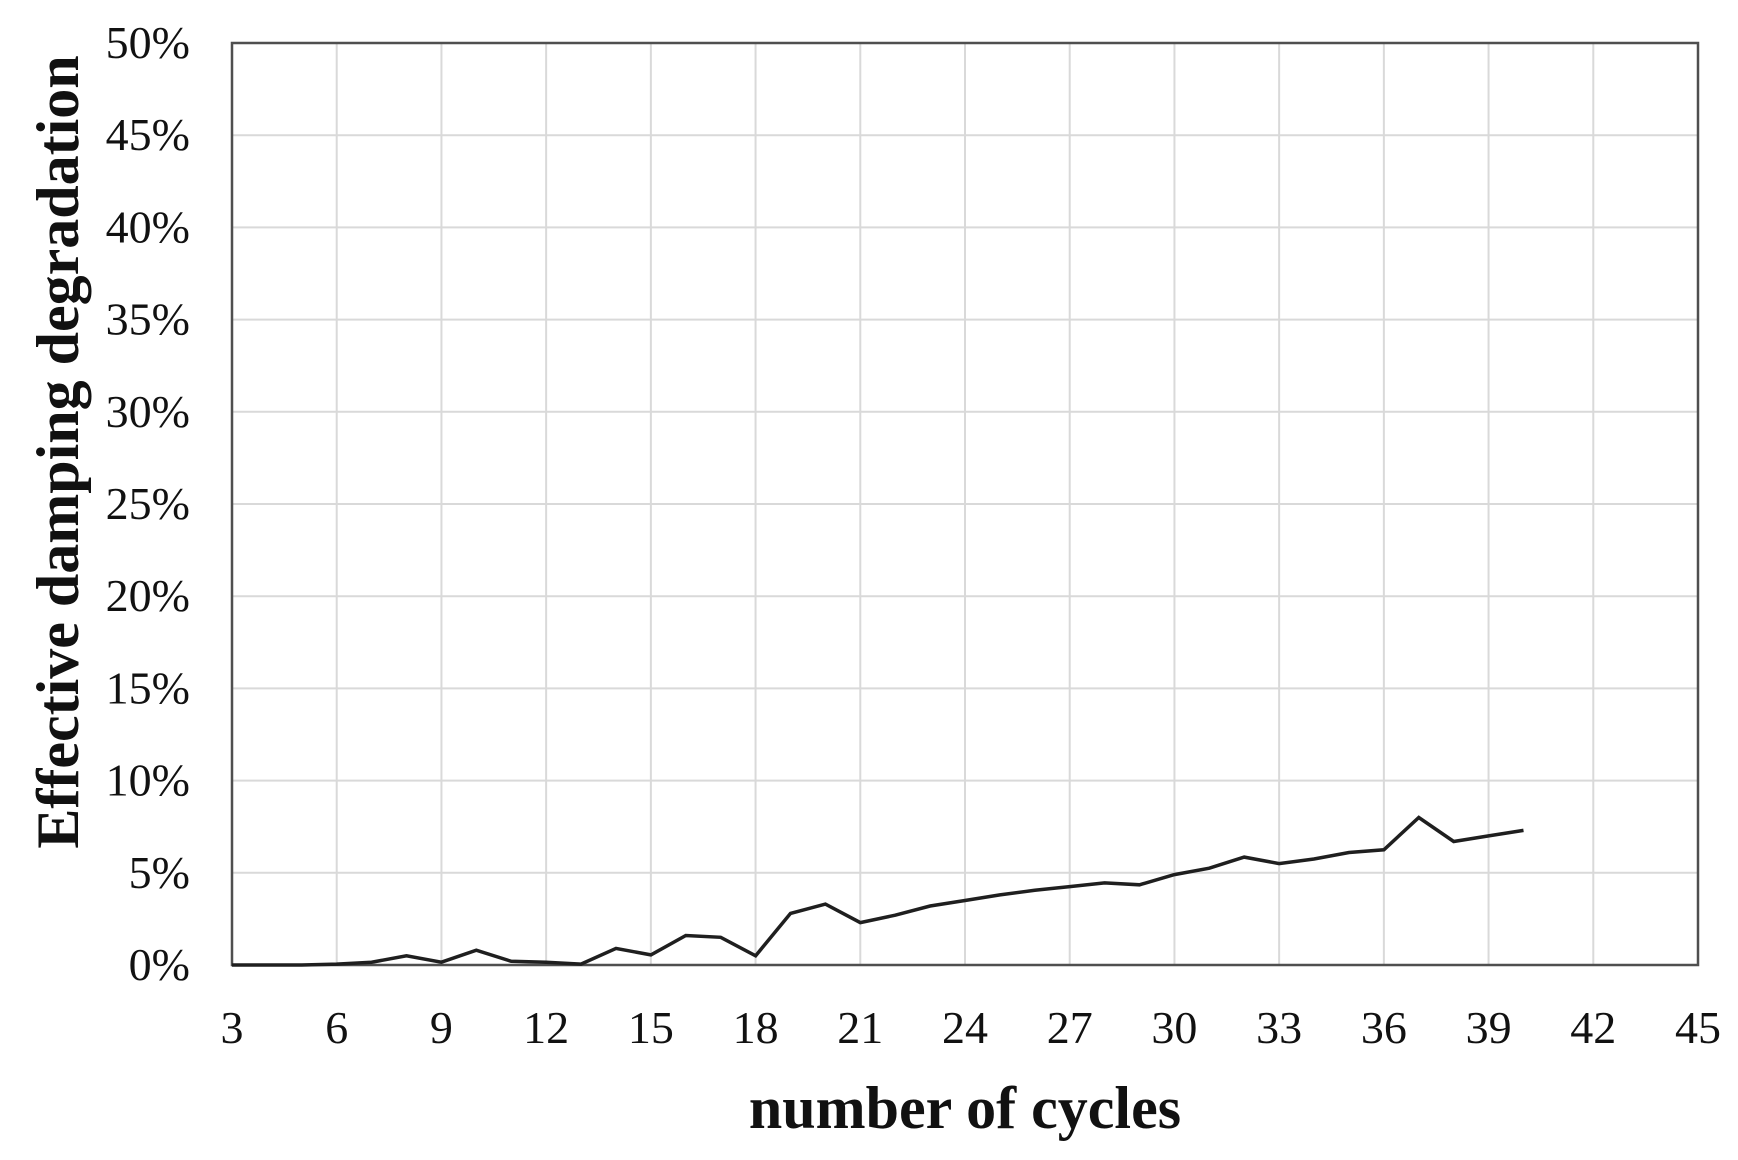  Describe the element at coordinates (546, 1027) in the screenshot. I see `x-tick-label: 12` at that location.